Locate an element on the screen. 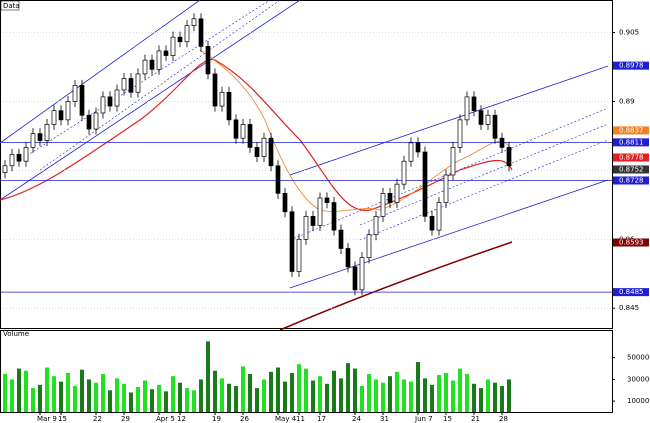  level-label: 0.8593 is located at coordinates (631, 243).